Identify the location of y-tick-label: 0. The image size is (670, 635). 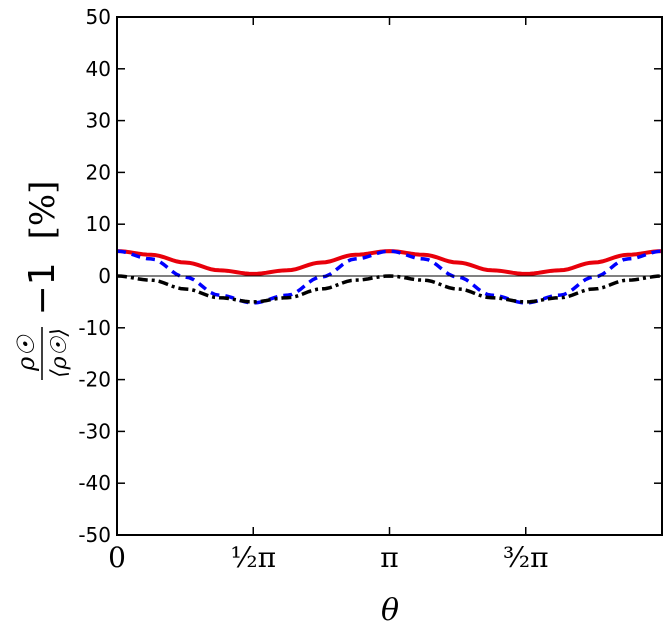
(104, 276).